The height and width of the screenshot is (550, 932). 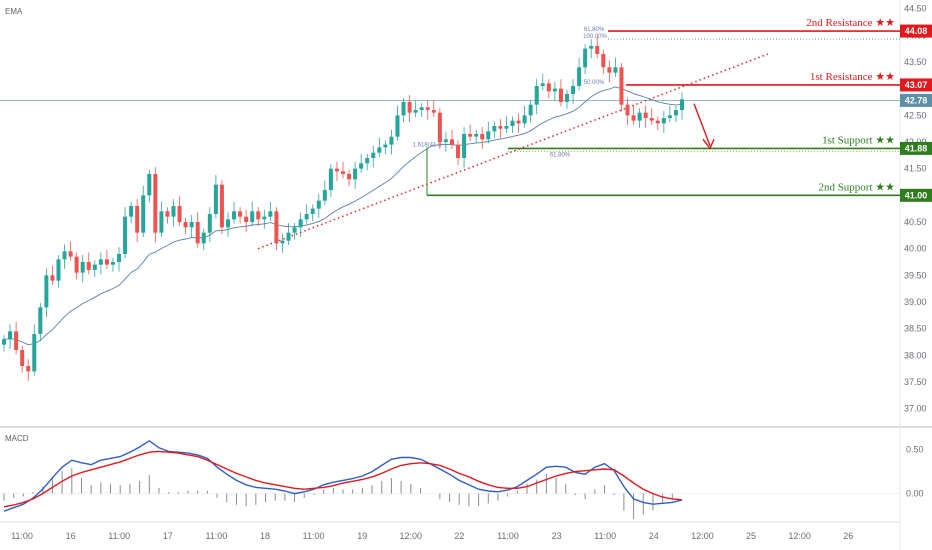 I want to click on signal-line, so click(x=343, y=479).